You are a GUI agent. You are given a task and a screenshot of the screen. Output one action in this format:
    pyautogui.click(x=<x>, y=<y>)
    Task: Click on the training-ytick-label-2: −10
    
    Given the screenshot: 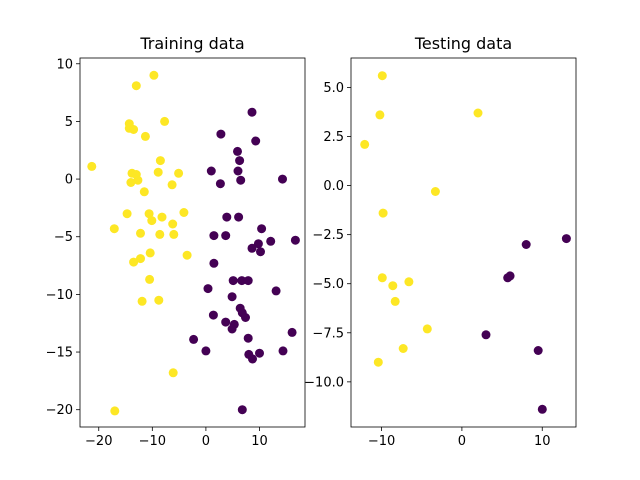 What is the action you would take?
    pyautogui.click(x=59, y=295)
    